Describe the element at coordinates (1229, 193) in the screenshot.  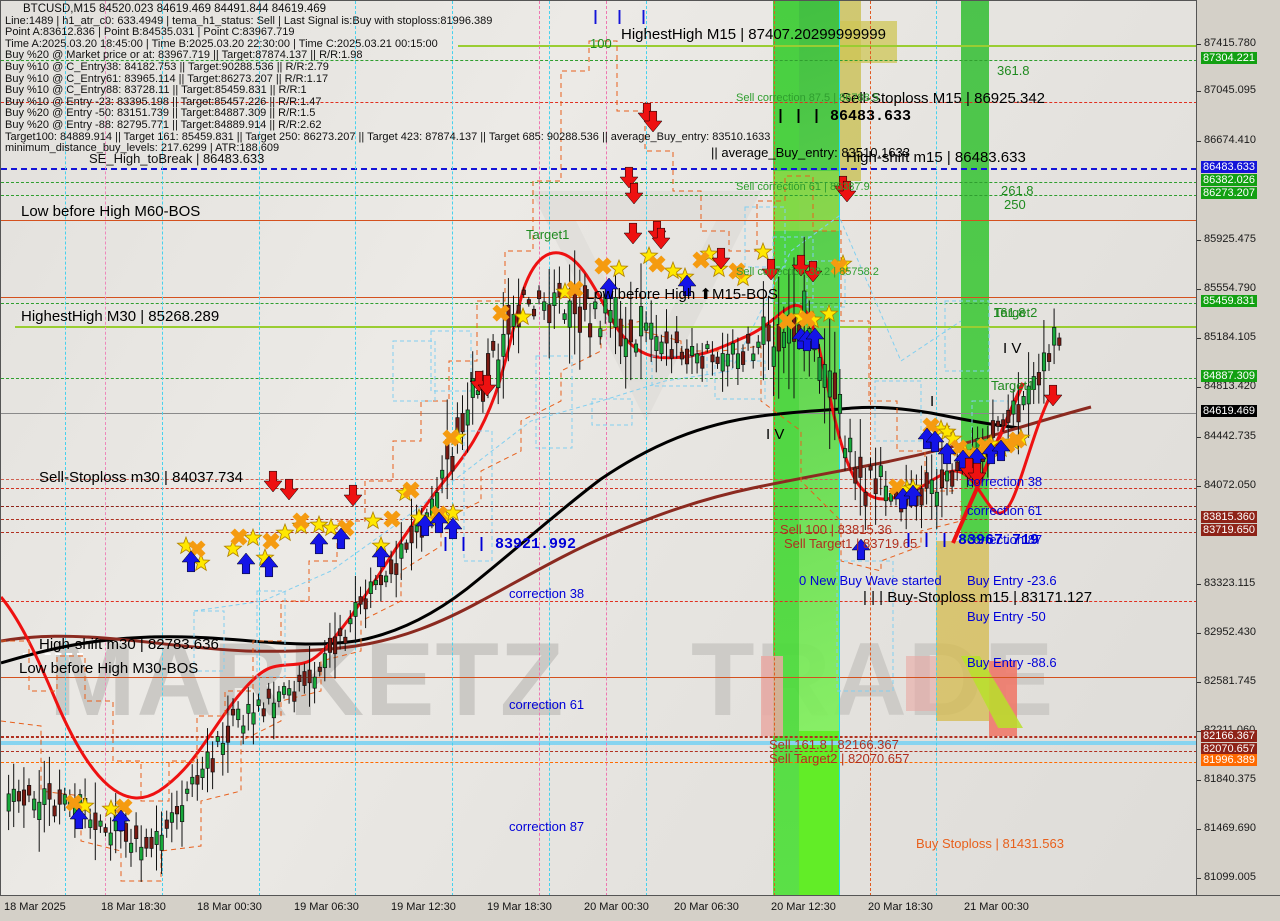
I see `price-axis-tag: 86273.207` at that location.